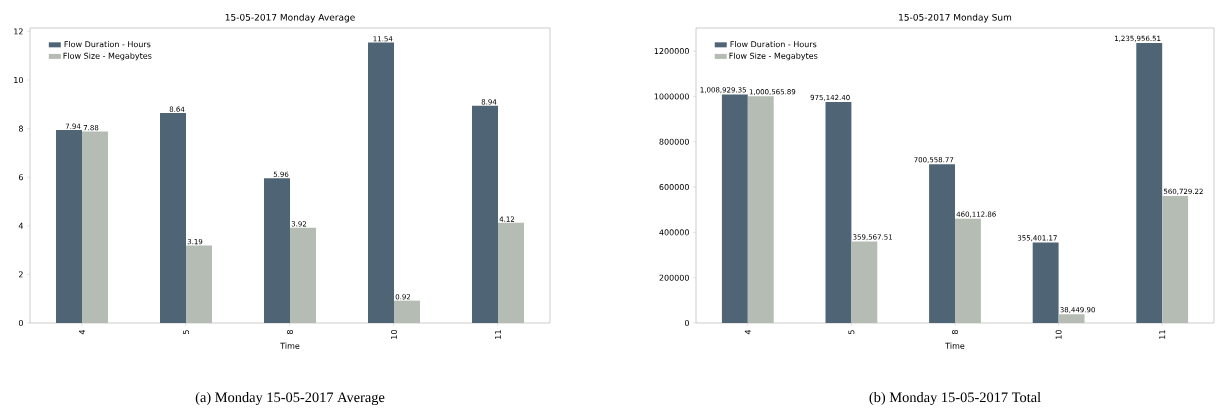 This screenshot has height=414, width=1216. I want to click on y-tick-label: 12, so click(18, 31).